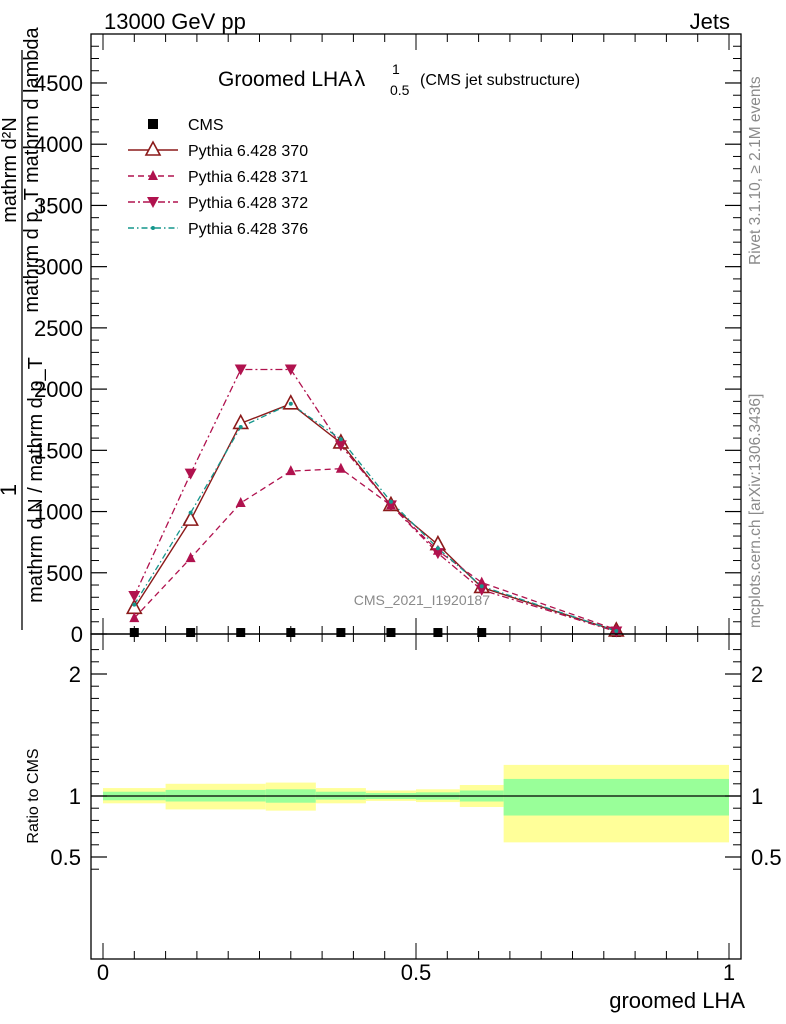  Describe the element at coordinates (248, 151) in the screenshot. I see `legend-label-1: Pythia 6.428 370` at that location.